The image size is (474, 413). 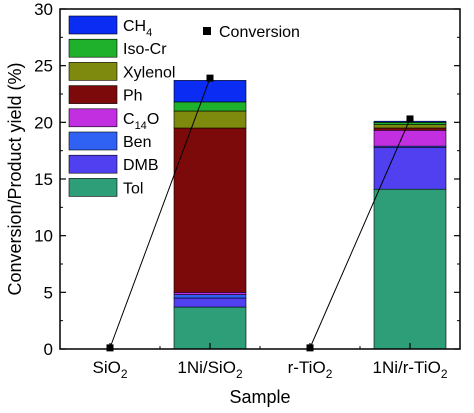 What do you see at coordinates (410, 369) in the screenshot?
I see `x-tick-label-3: 1Ni/r-TiO2` at bounding box center [410, 369].